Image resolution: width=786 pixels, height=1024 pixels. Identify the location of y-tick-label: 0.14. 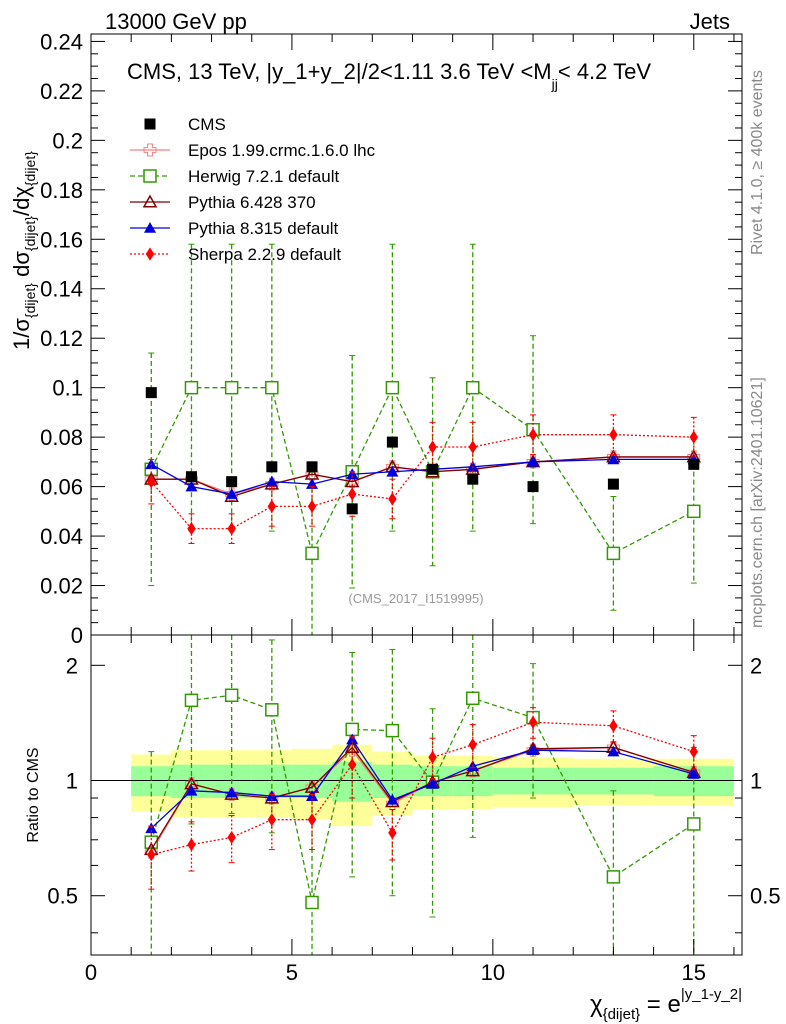
(61, 289).